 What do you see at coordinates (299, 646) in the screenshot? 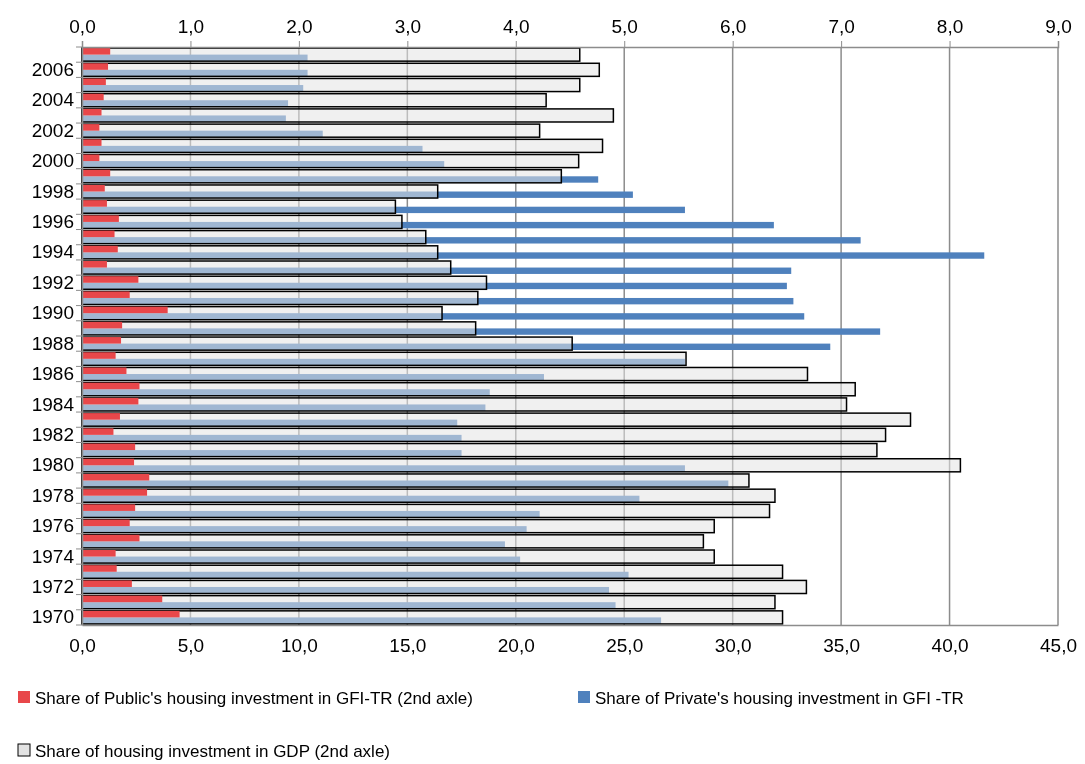
I see `x-tick-label: 10,0` at bounding box center [299, 646].